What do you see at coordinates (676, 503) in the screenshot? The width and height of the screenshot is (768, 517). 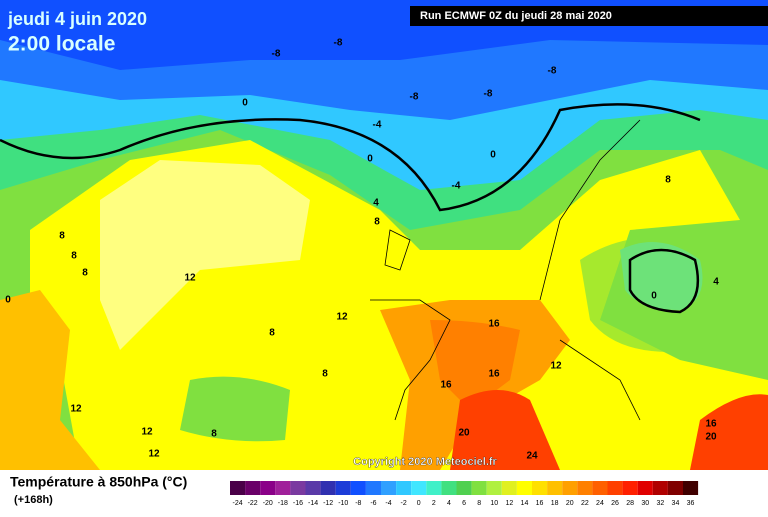 I see `colorbar-label: 34` at bounding box center [676, 503].